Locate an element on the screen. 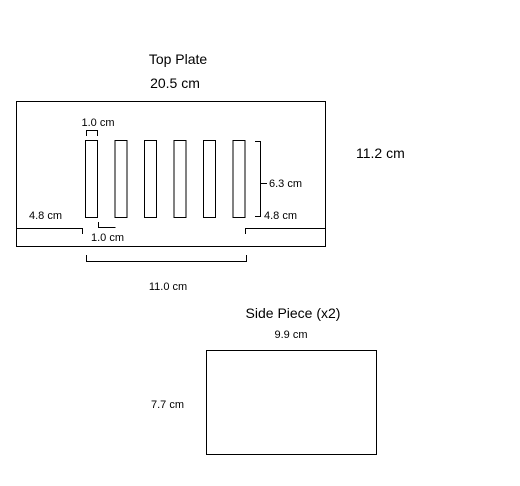 The height and width of the screenshot is (486, 520). slot-gap-bracket is located at coordinates (107, 225).